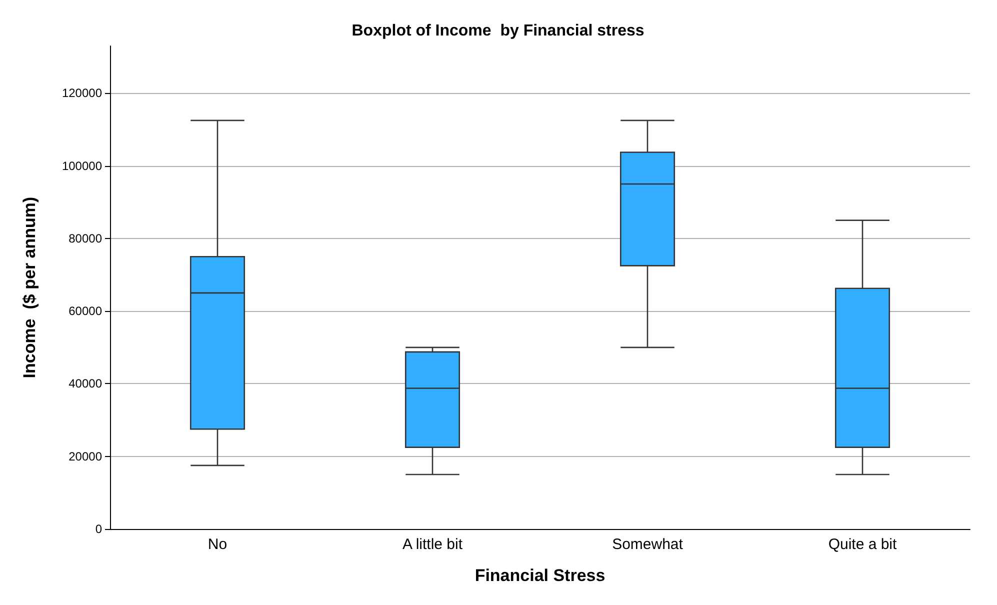 This screenshot has width=997, height=605. Describe the element at coordinates (863, 544) in the screenshot. I see `x-tick-label: Quite a bit` at that location.